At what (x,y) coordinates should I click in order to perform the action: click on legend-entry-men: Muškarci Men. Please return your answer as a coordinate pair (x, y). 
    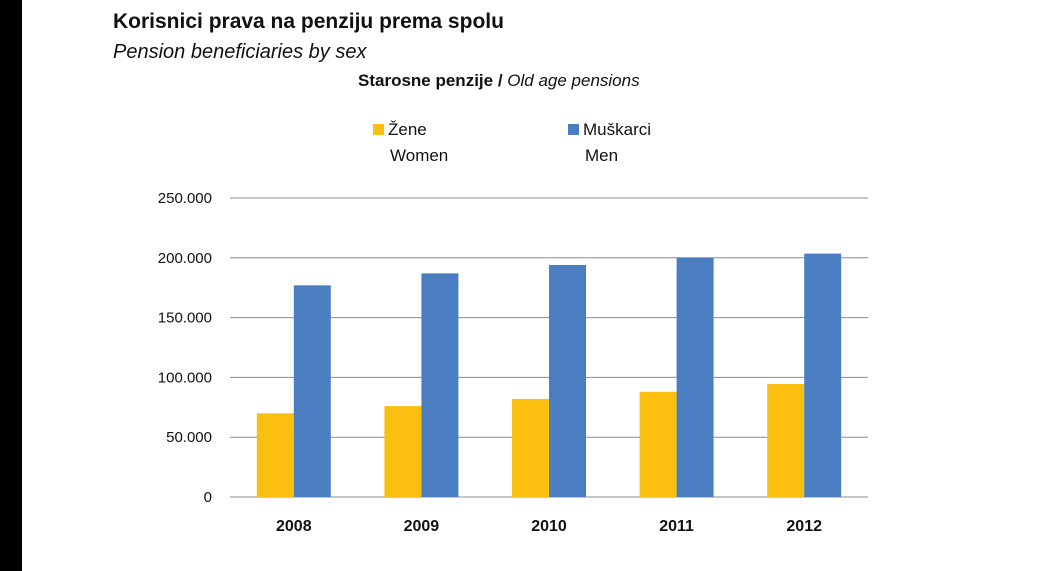
    Looking at the image, I should click on (609, 143).